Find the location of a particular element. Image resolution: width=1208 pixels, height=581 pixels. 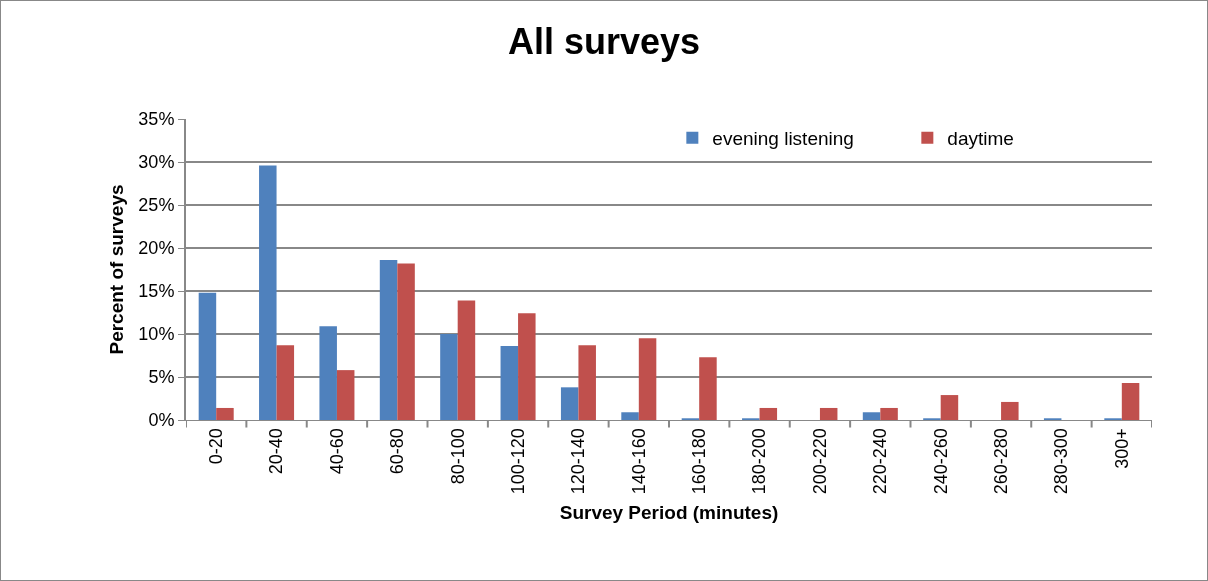

x-tick-label: 180-200 is located at coordinates (759, 461).